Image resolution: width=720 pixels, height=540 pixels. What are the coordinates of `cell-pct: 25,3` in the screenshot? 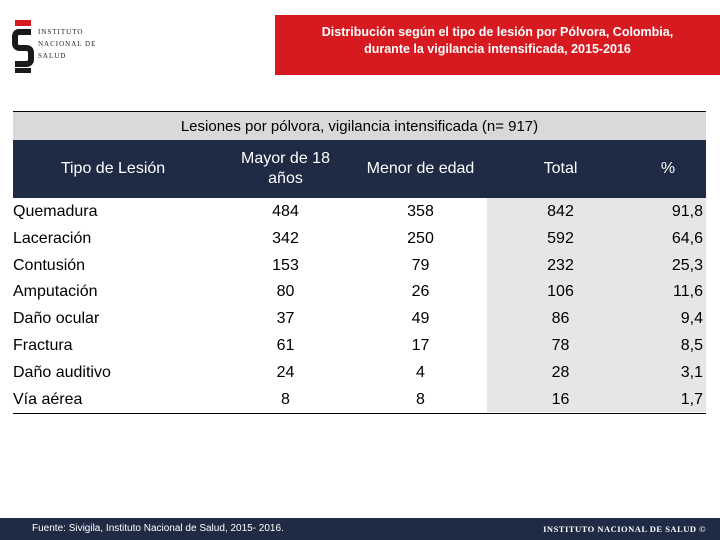 It's located at (687, 265).